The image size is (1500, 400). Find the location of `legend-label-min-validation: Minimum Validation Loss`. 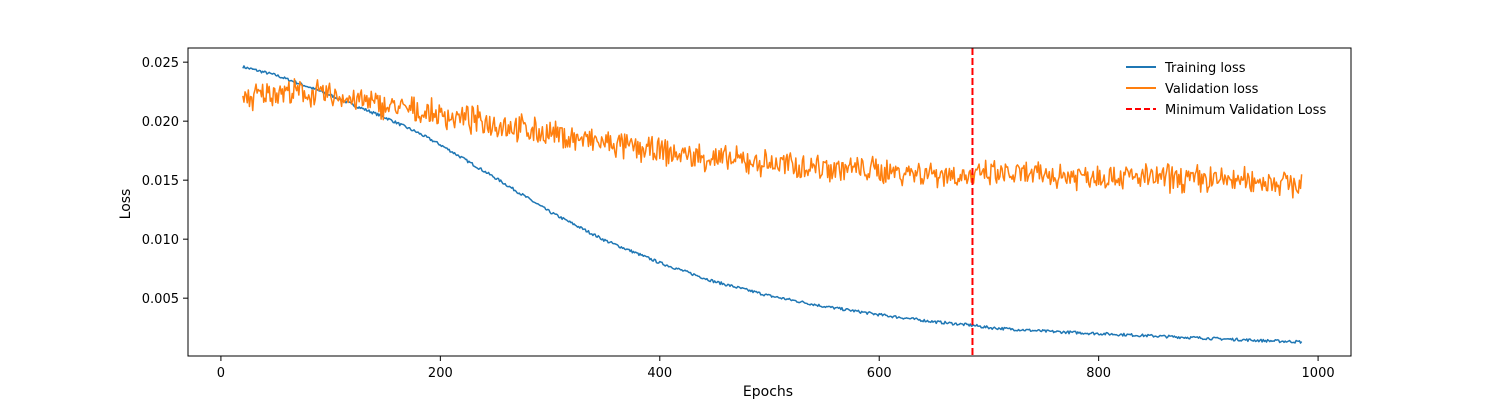

legend-label-min-validation: Minimum Validation Loss is located at coordinates (1245, 110).